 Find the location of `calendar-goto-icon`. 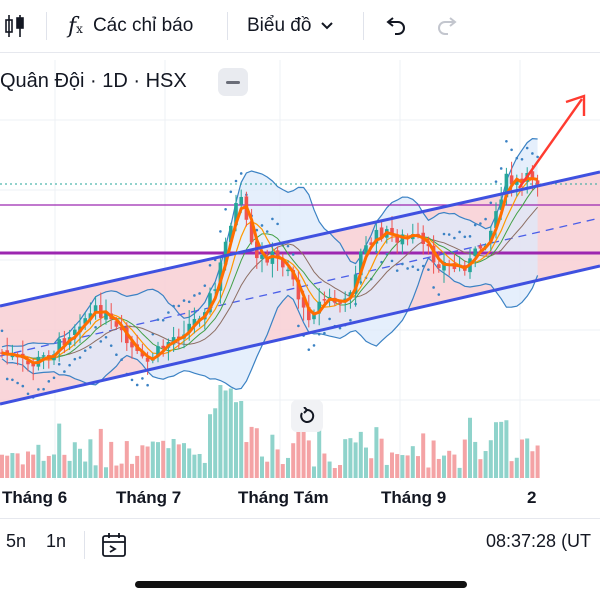

calendar-goto-icon is located at coordinates (114, 545).